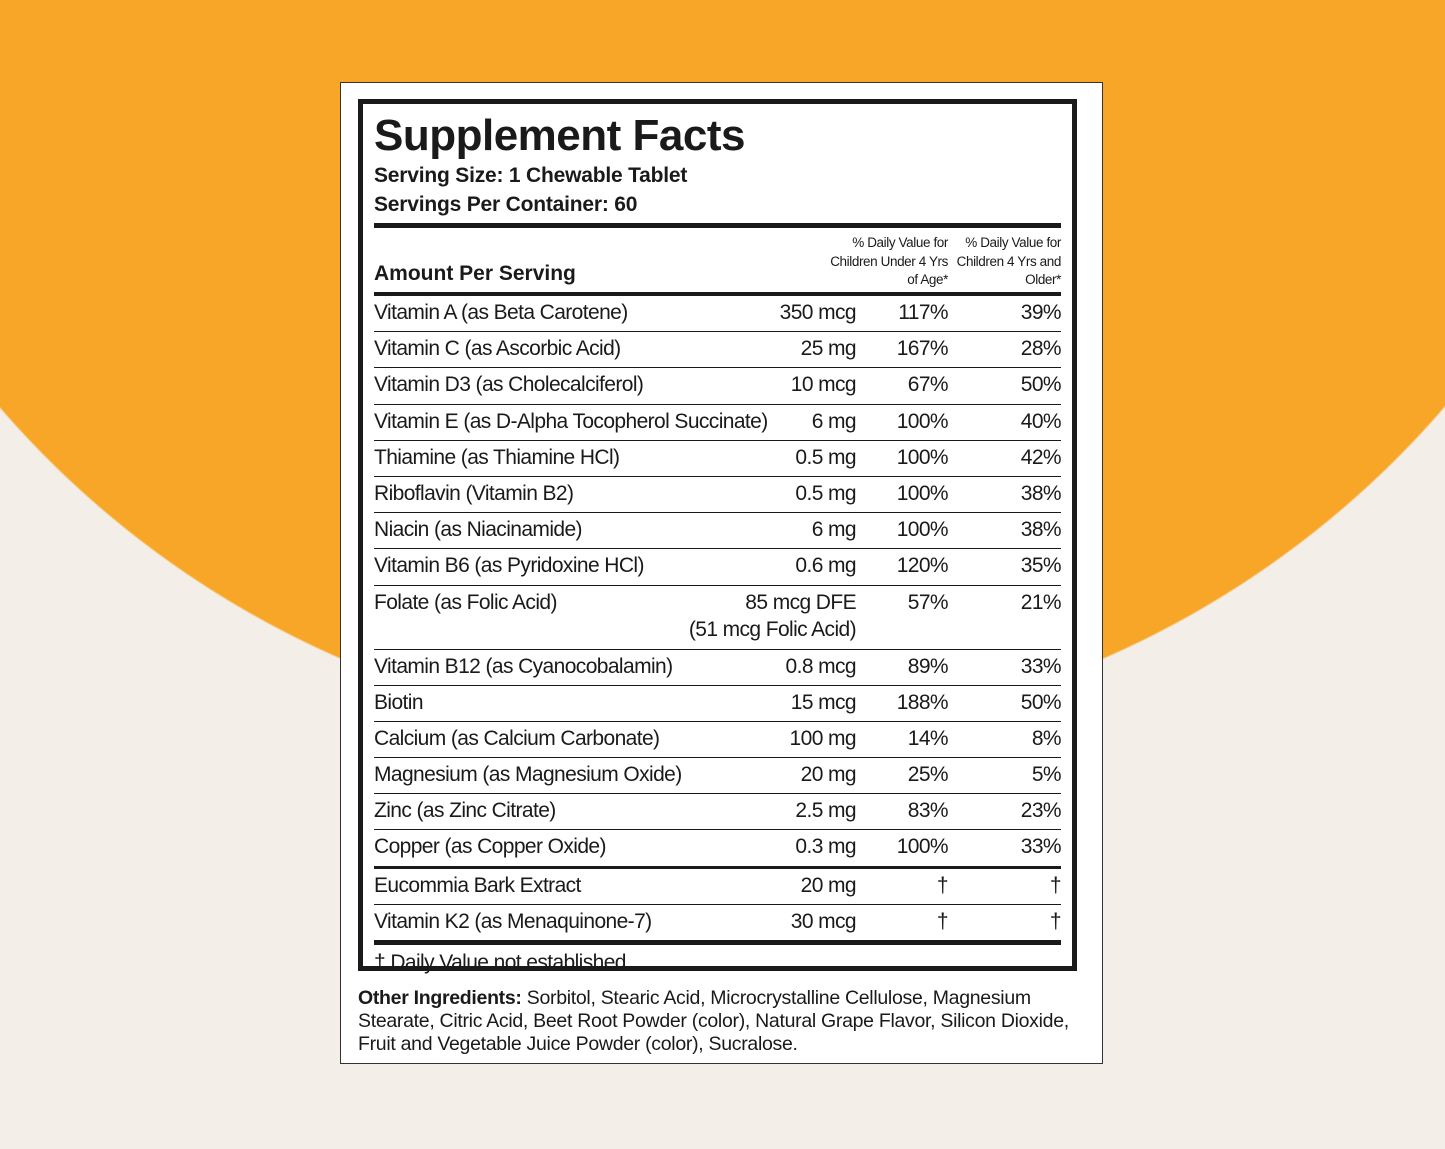 The image size is (1445, 1149). What do you see at coordinates (800, 602) in the screenshot?
I see `amount: 85 mcg DFE` at bounding box center [800, 602].